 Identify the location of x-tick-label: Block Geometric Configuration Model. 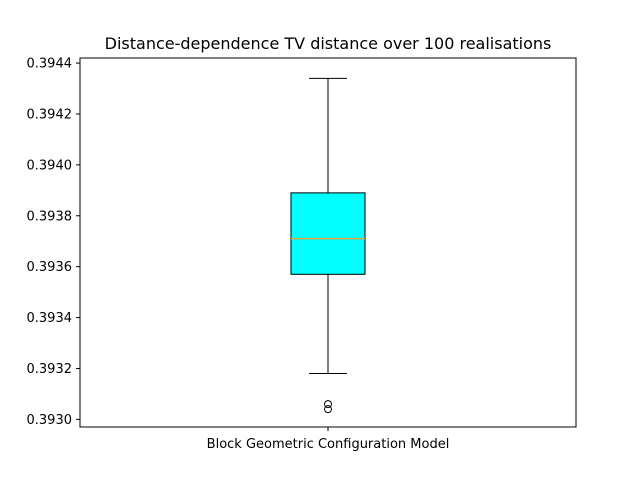
(328, 444).